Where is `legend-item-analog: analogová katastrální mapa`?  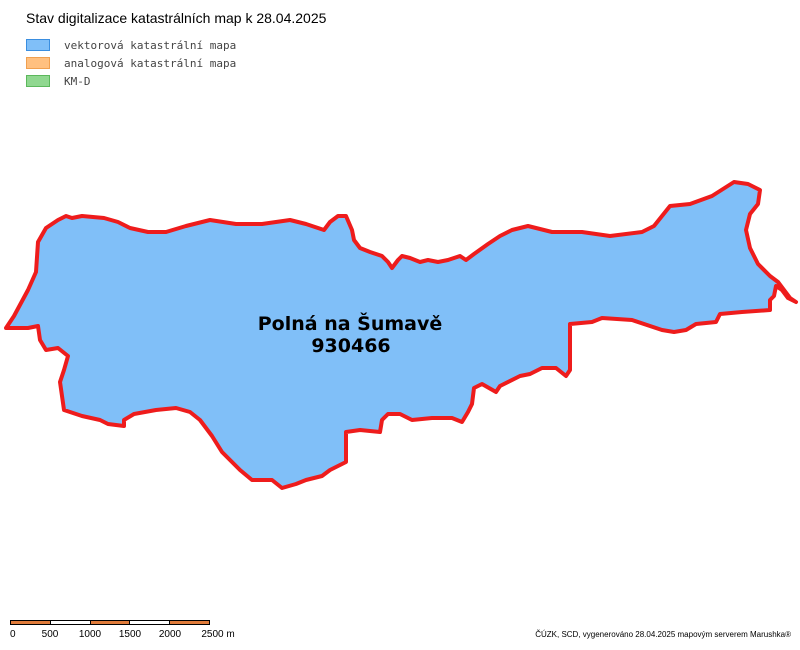 legend-item-analog: analogová katastrální mapa is located at coordinates (131, 63).